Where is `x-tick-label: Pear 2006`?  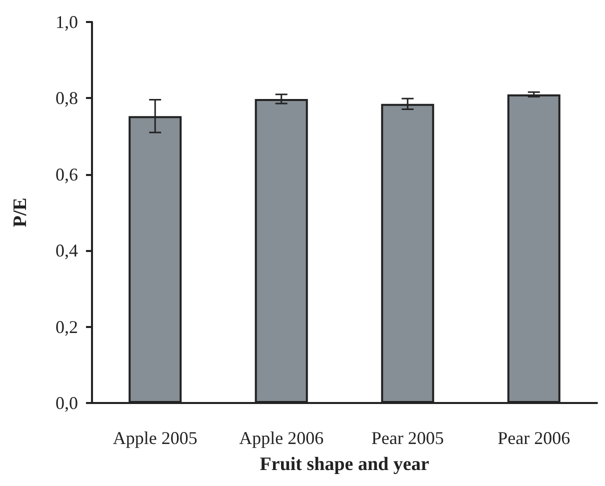 x-tick-label: Pear 2006 is located at coordinates (534, 438).